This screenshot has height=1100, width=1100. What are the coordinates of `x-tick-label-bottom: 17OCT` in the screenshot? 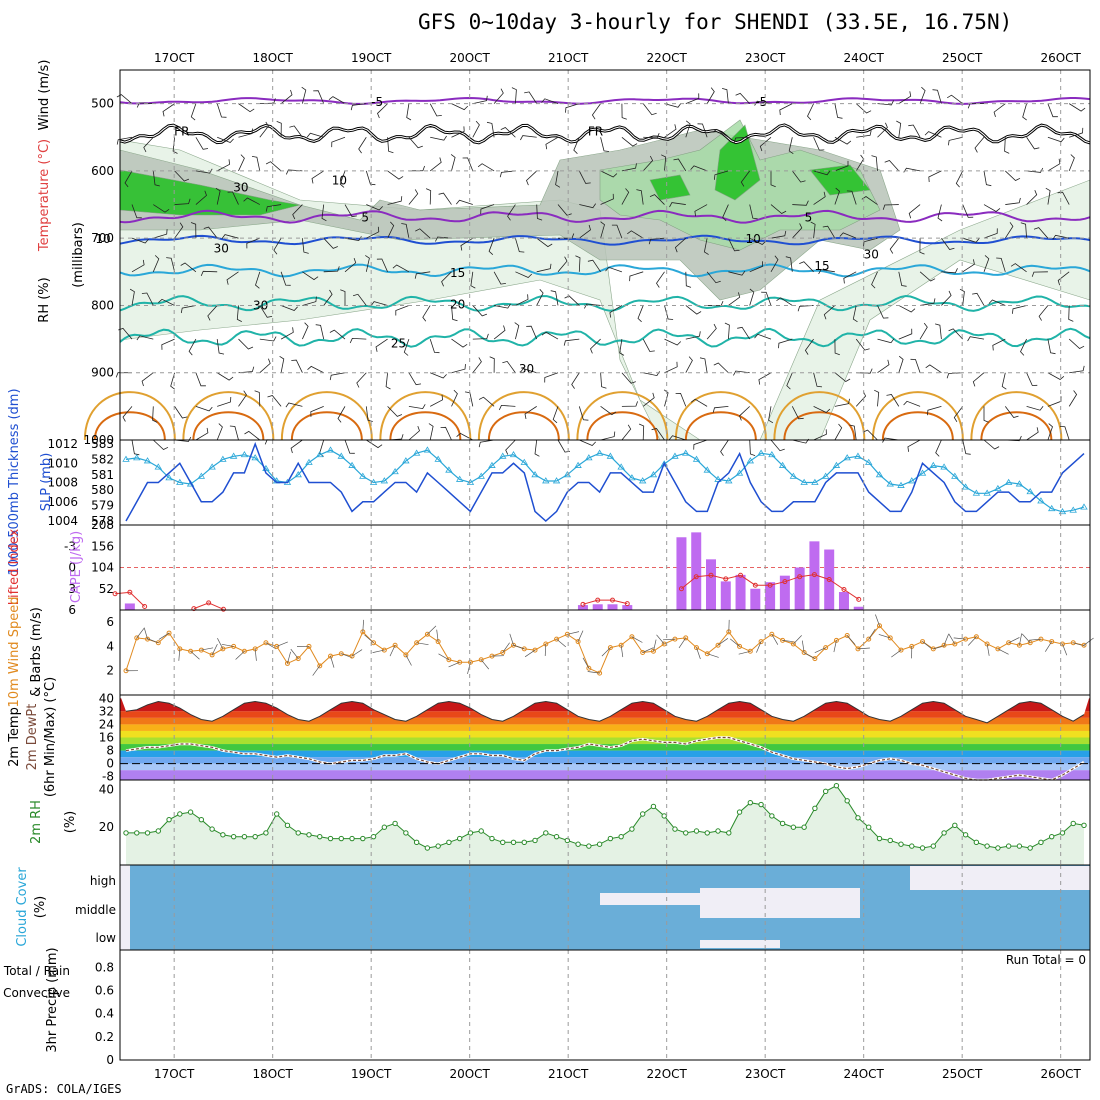 It's located at (174, 1074).